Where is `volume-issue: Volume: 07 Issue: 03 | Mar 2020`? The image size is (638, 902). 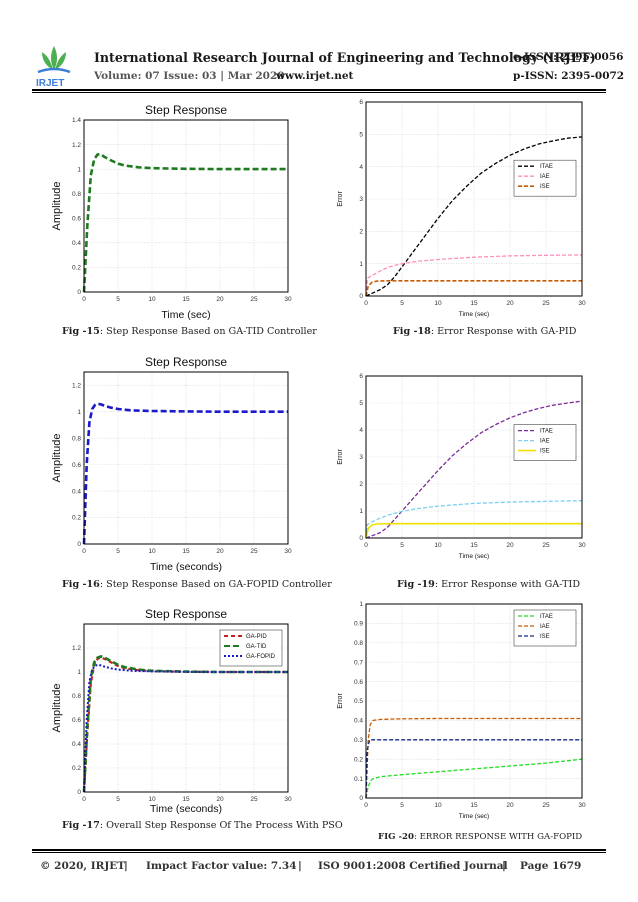
volume-issue: Volume: 07 Issue: 03 | Mar 2020 is located at coordinates (189, 76).